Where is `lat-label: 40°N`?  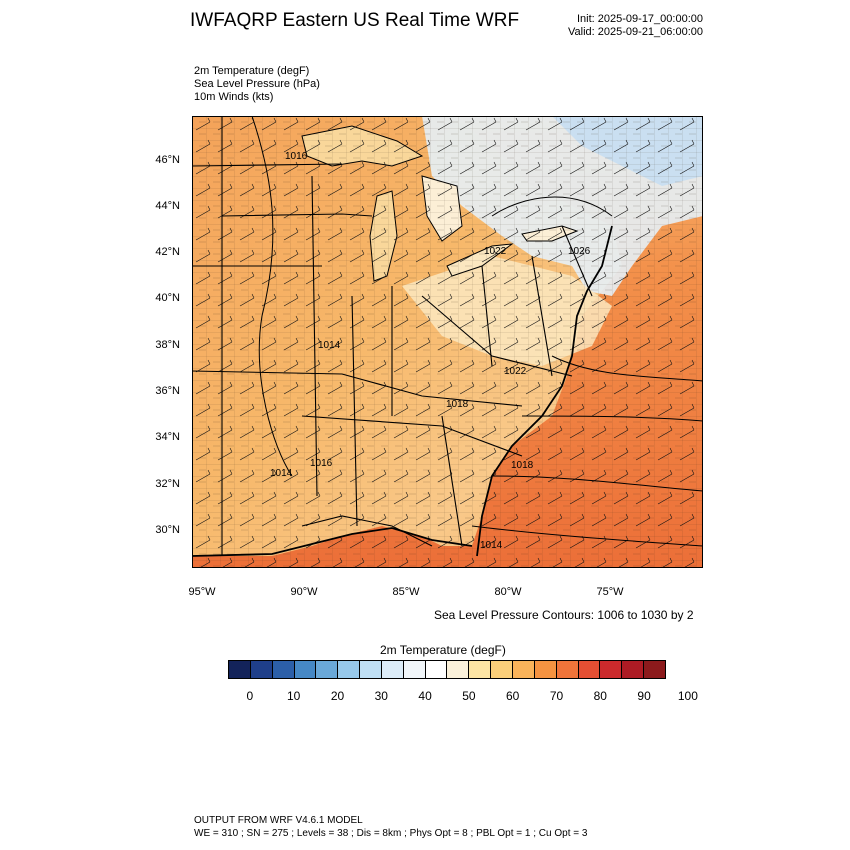
lat-label: 40°N is located at coordinates (167, 298).